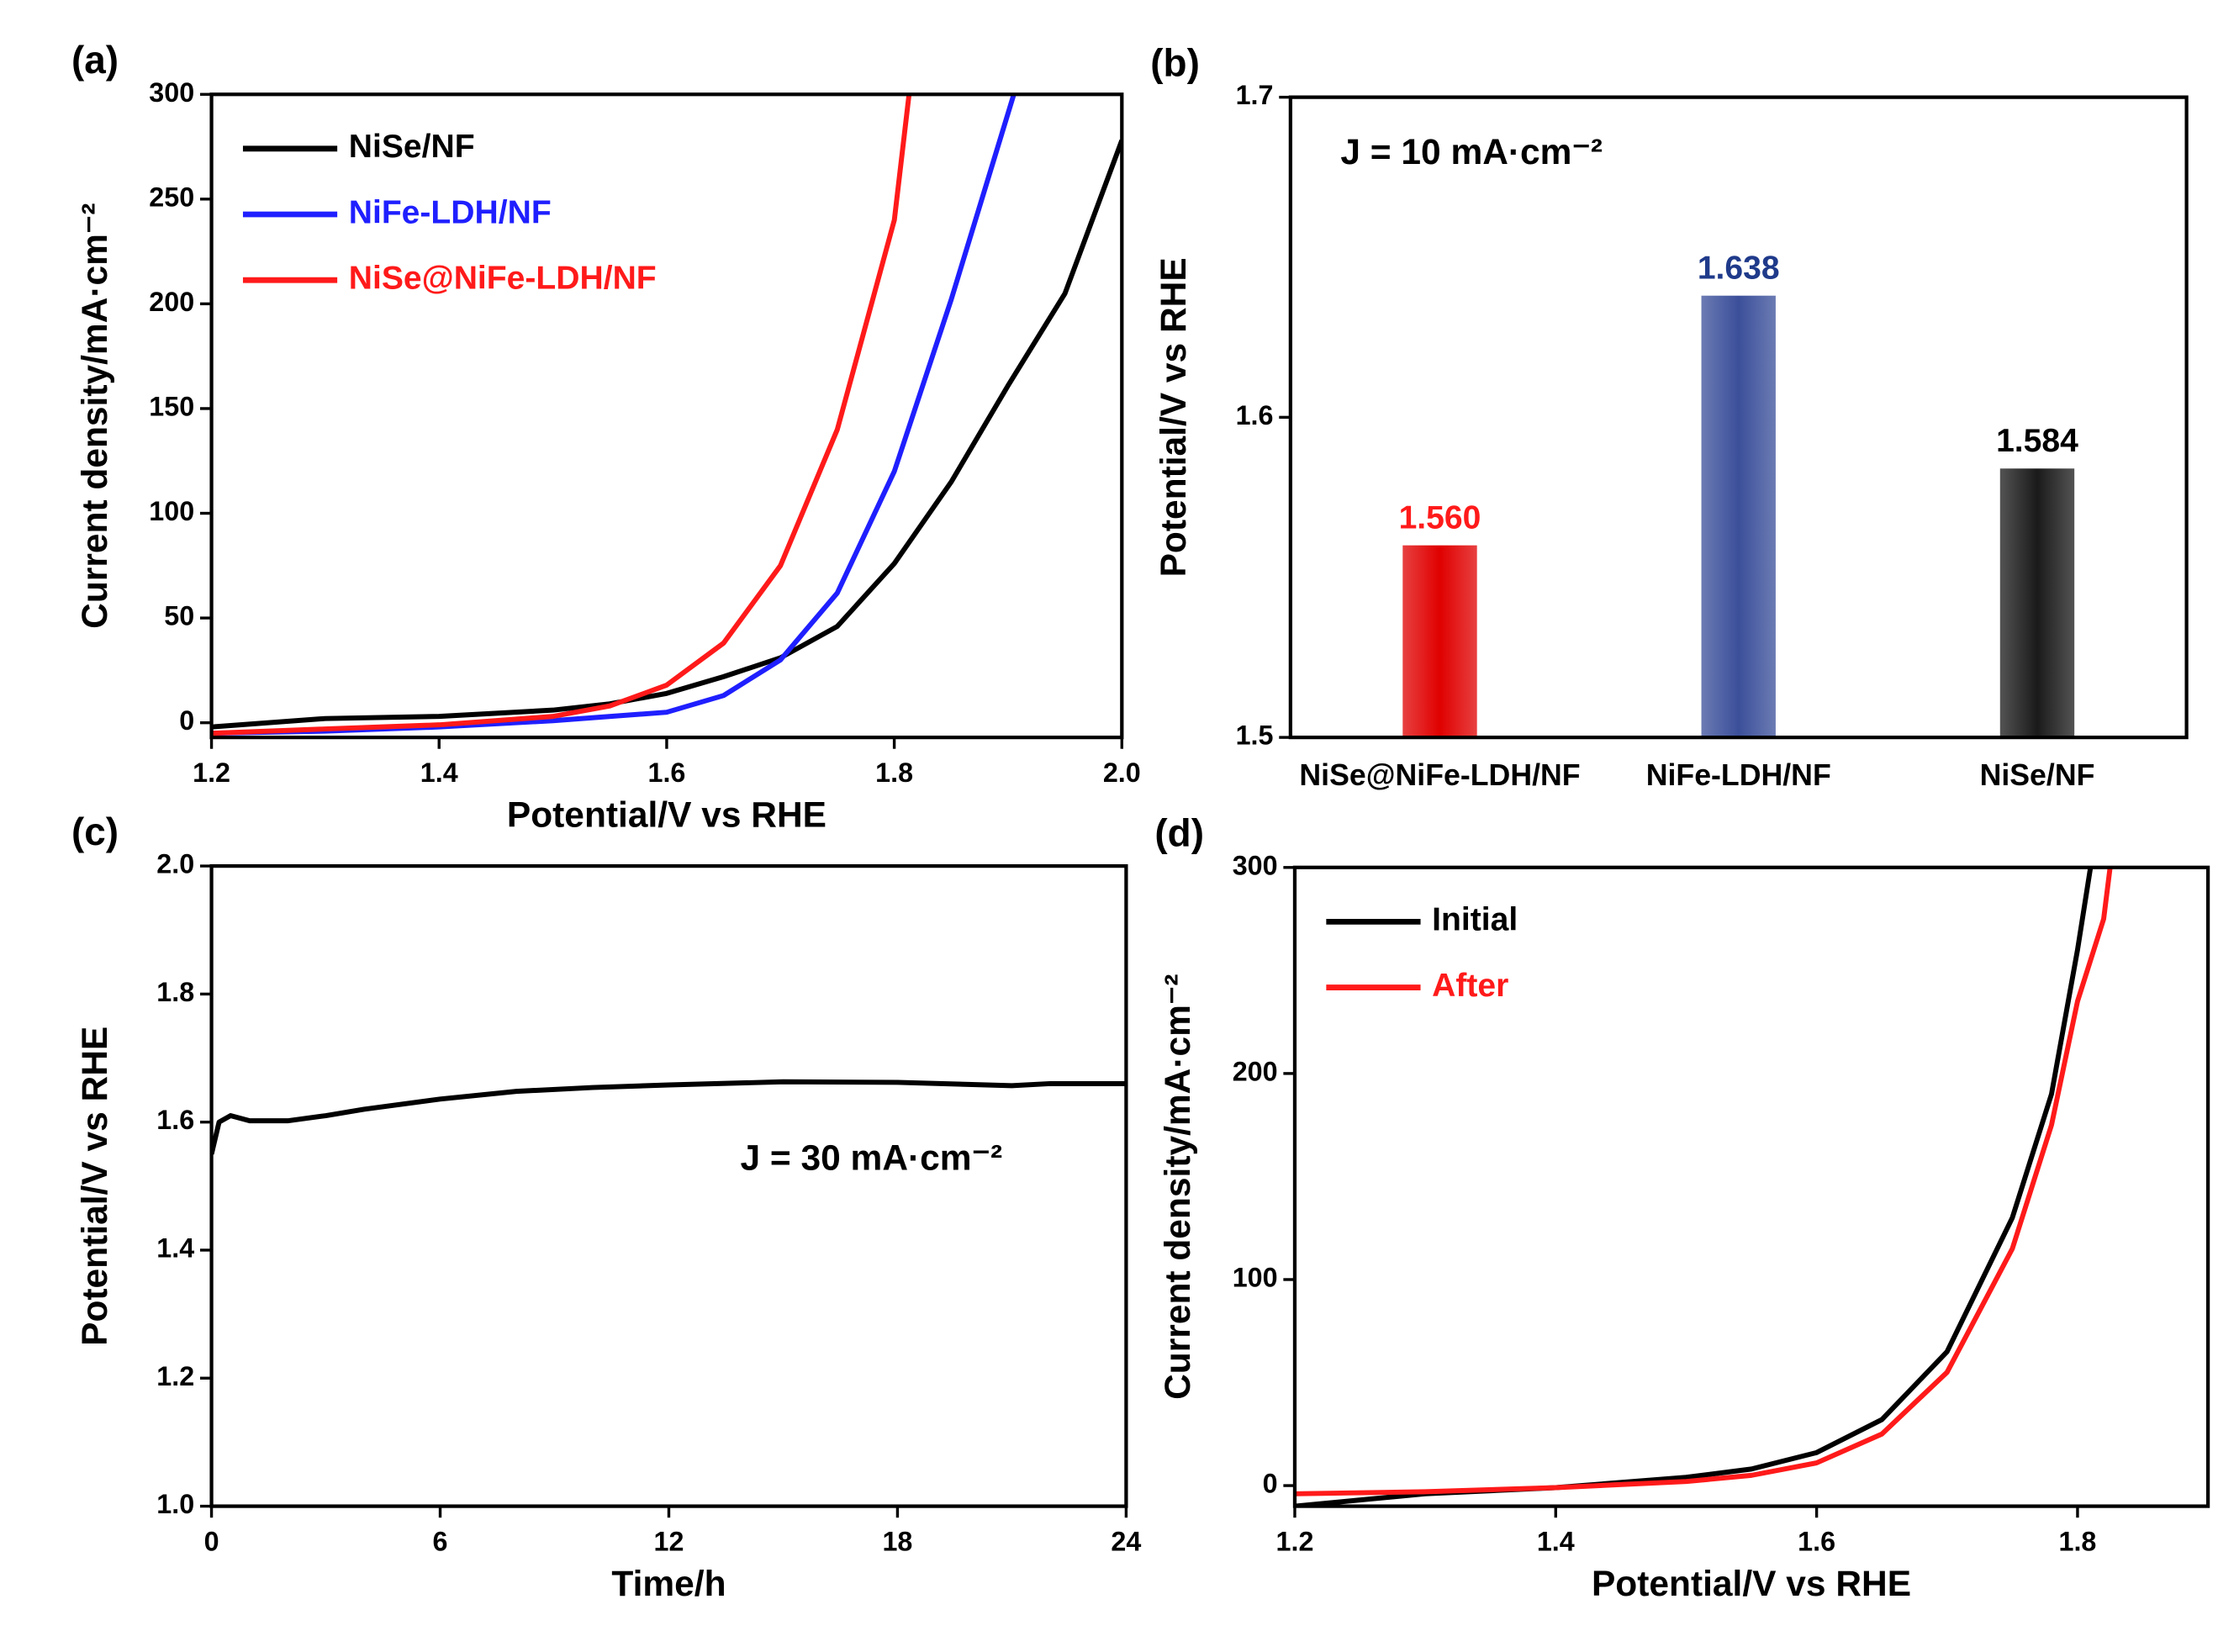 This screenshot has width=2218, height=1652. What do you see at coordinates (1475, 920) in the screenshot?
I see `legend-label: Initial` at bounding box center [1475, 920].